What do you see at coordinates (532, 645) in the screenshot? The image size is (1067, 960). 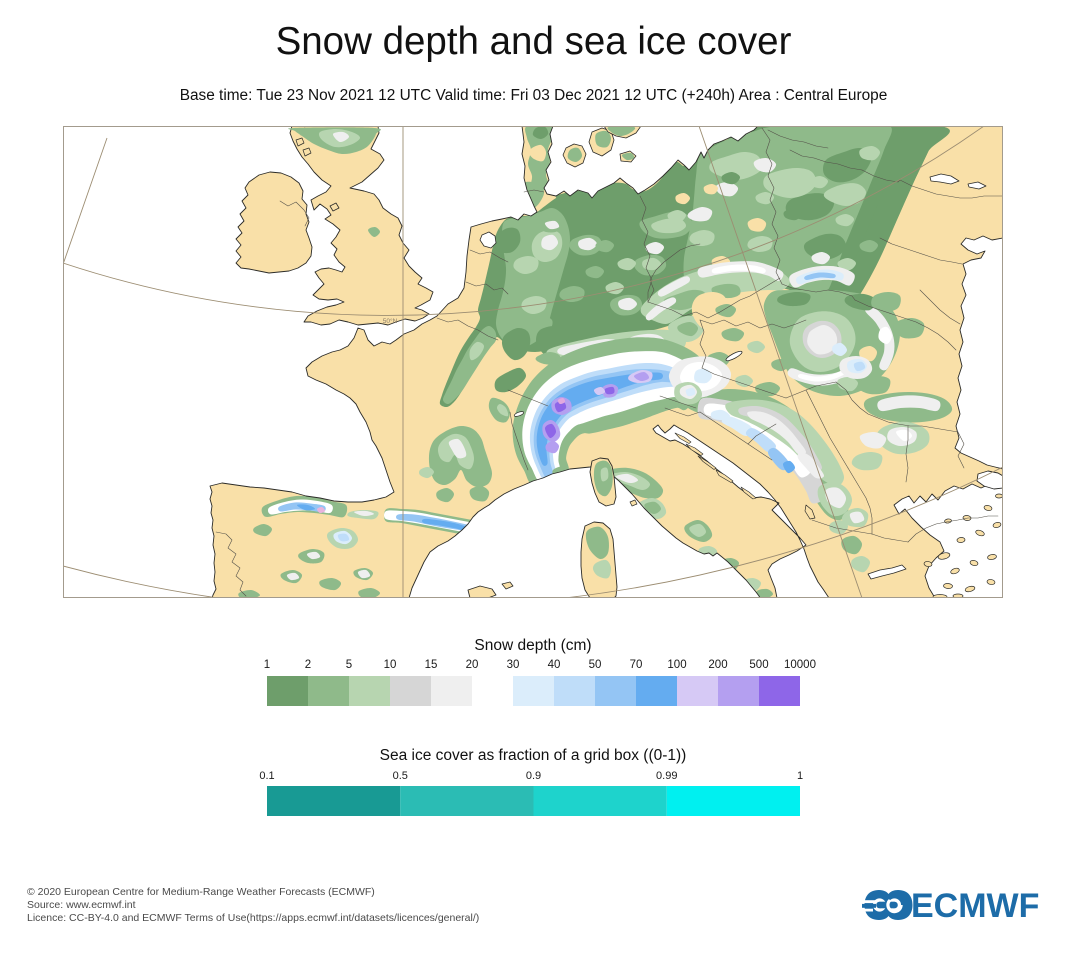 I see `svg-text: Snow depth (cm)` at bounding box center [532, 645].